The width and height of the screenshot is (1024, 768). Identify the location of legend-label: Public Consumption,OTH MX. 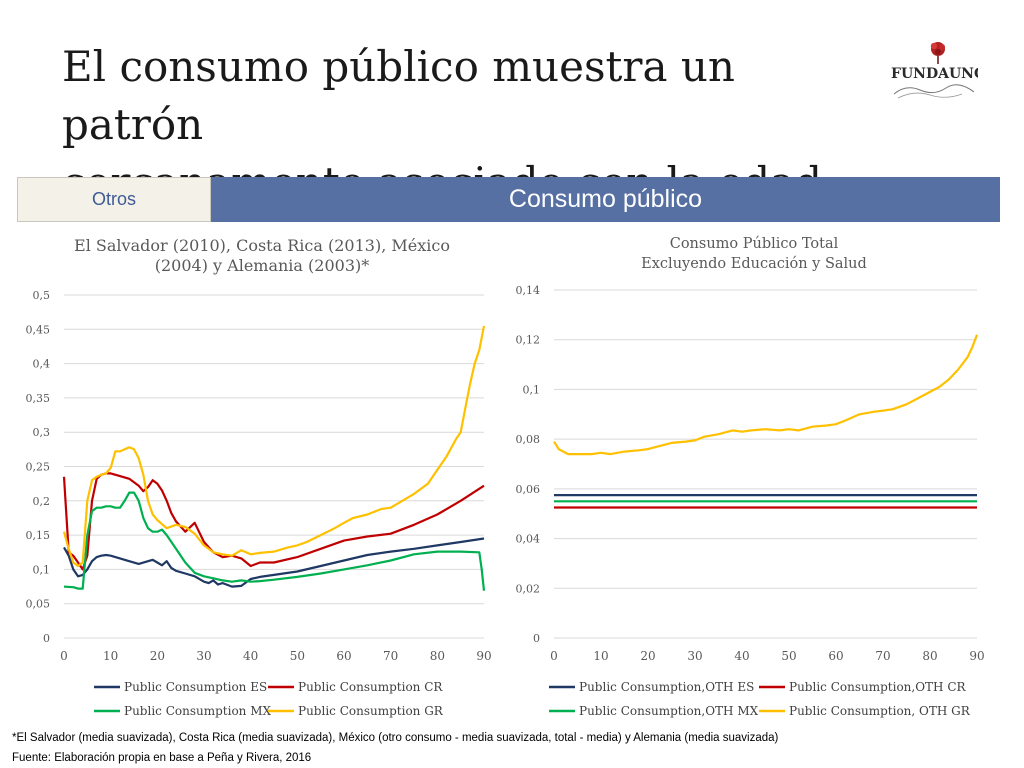
(669, 711).